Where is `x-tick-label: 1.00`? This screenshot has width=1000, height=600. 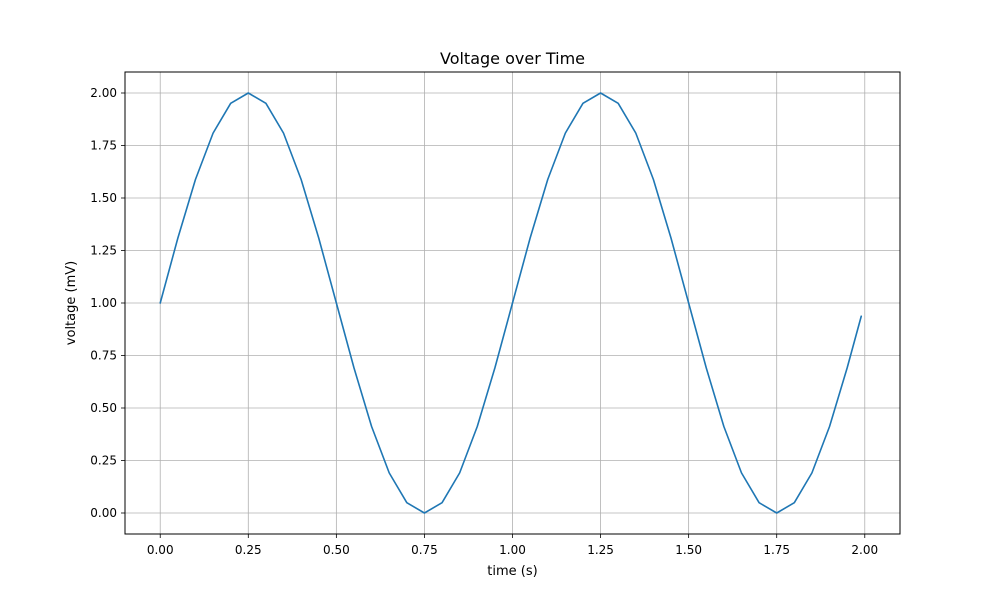 x-tick-label: 1.00 is located at coordinates (512, 550).